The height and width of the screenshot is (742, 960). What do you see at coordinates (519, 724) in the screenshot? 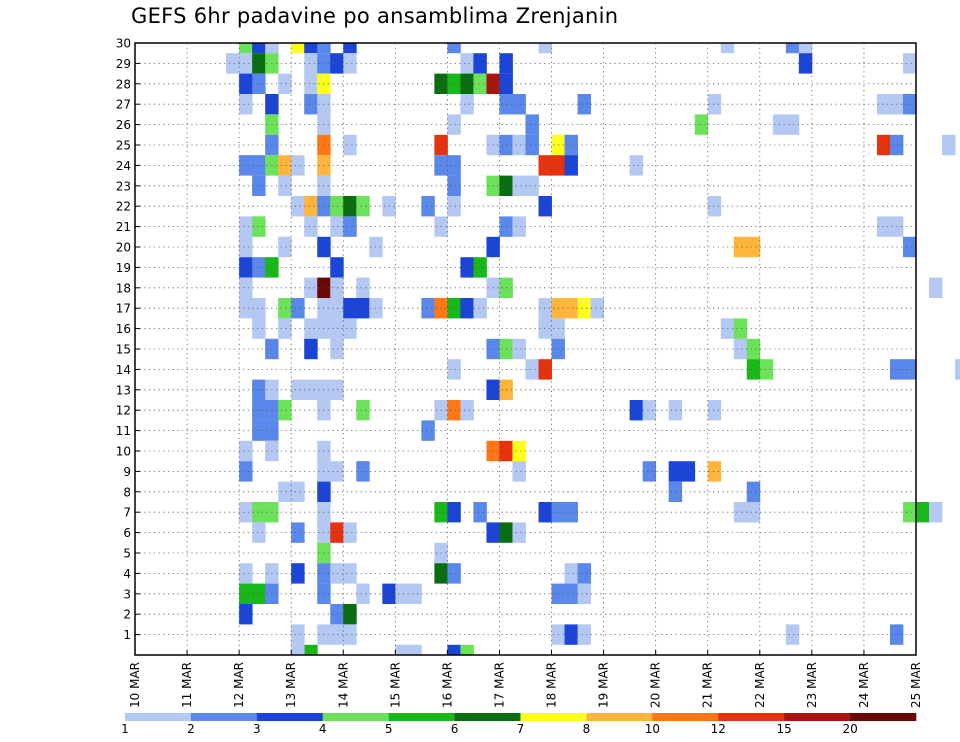
I see `color-legend: 1 2 3 4 5 6 7 8 10 12 15 20` at bounding box center [519, 724].